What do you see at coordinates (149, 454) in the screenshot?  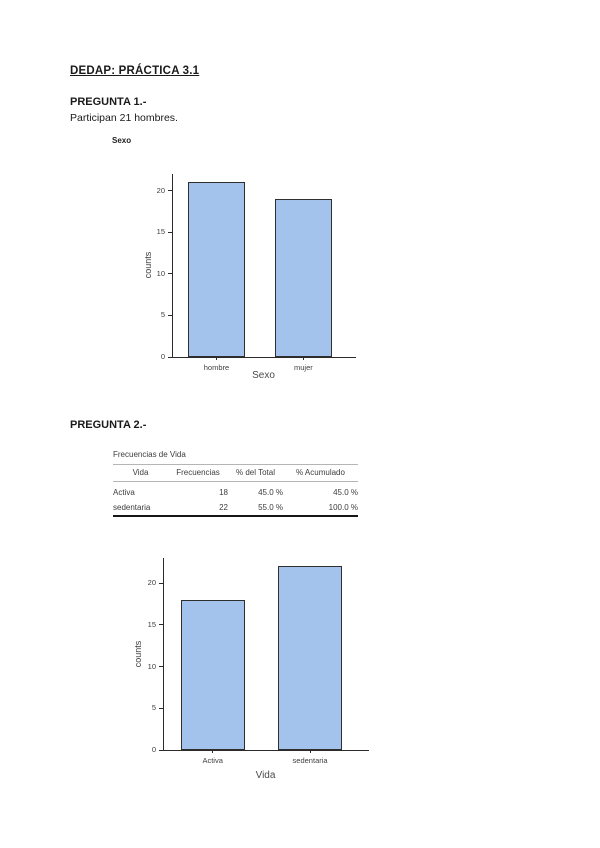 I see `table-caption: Frecuencias de Vida` at bounding box center [149, 454].